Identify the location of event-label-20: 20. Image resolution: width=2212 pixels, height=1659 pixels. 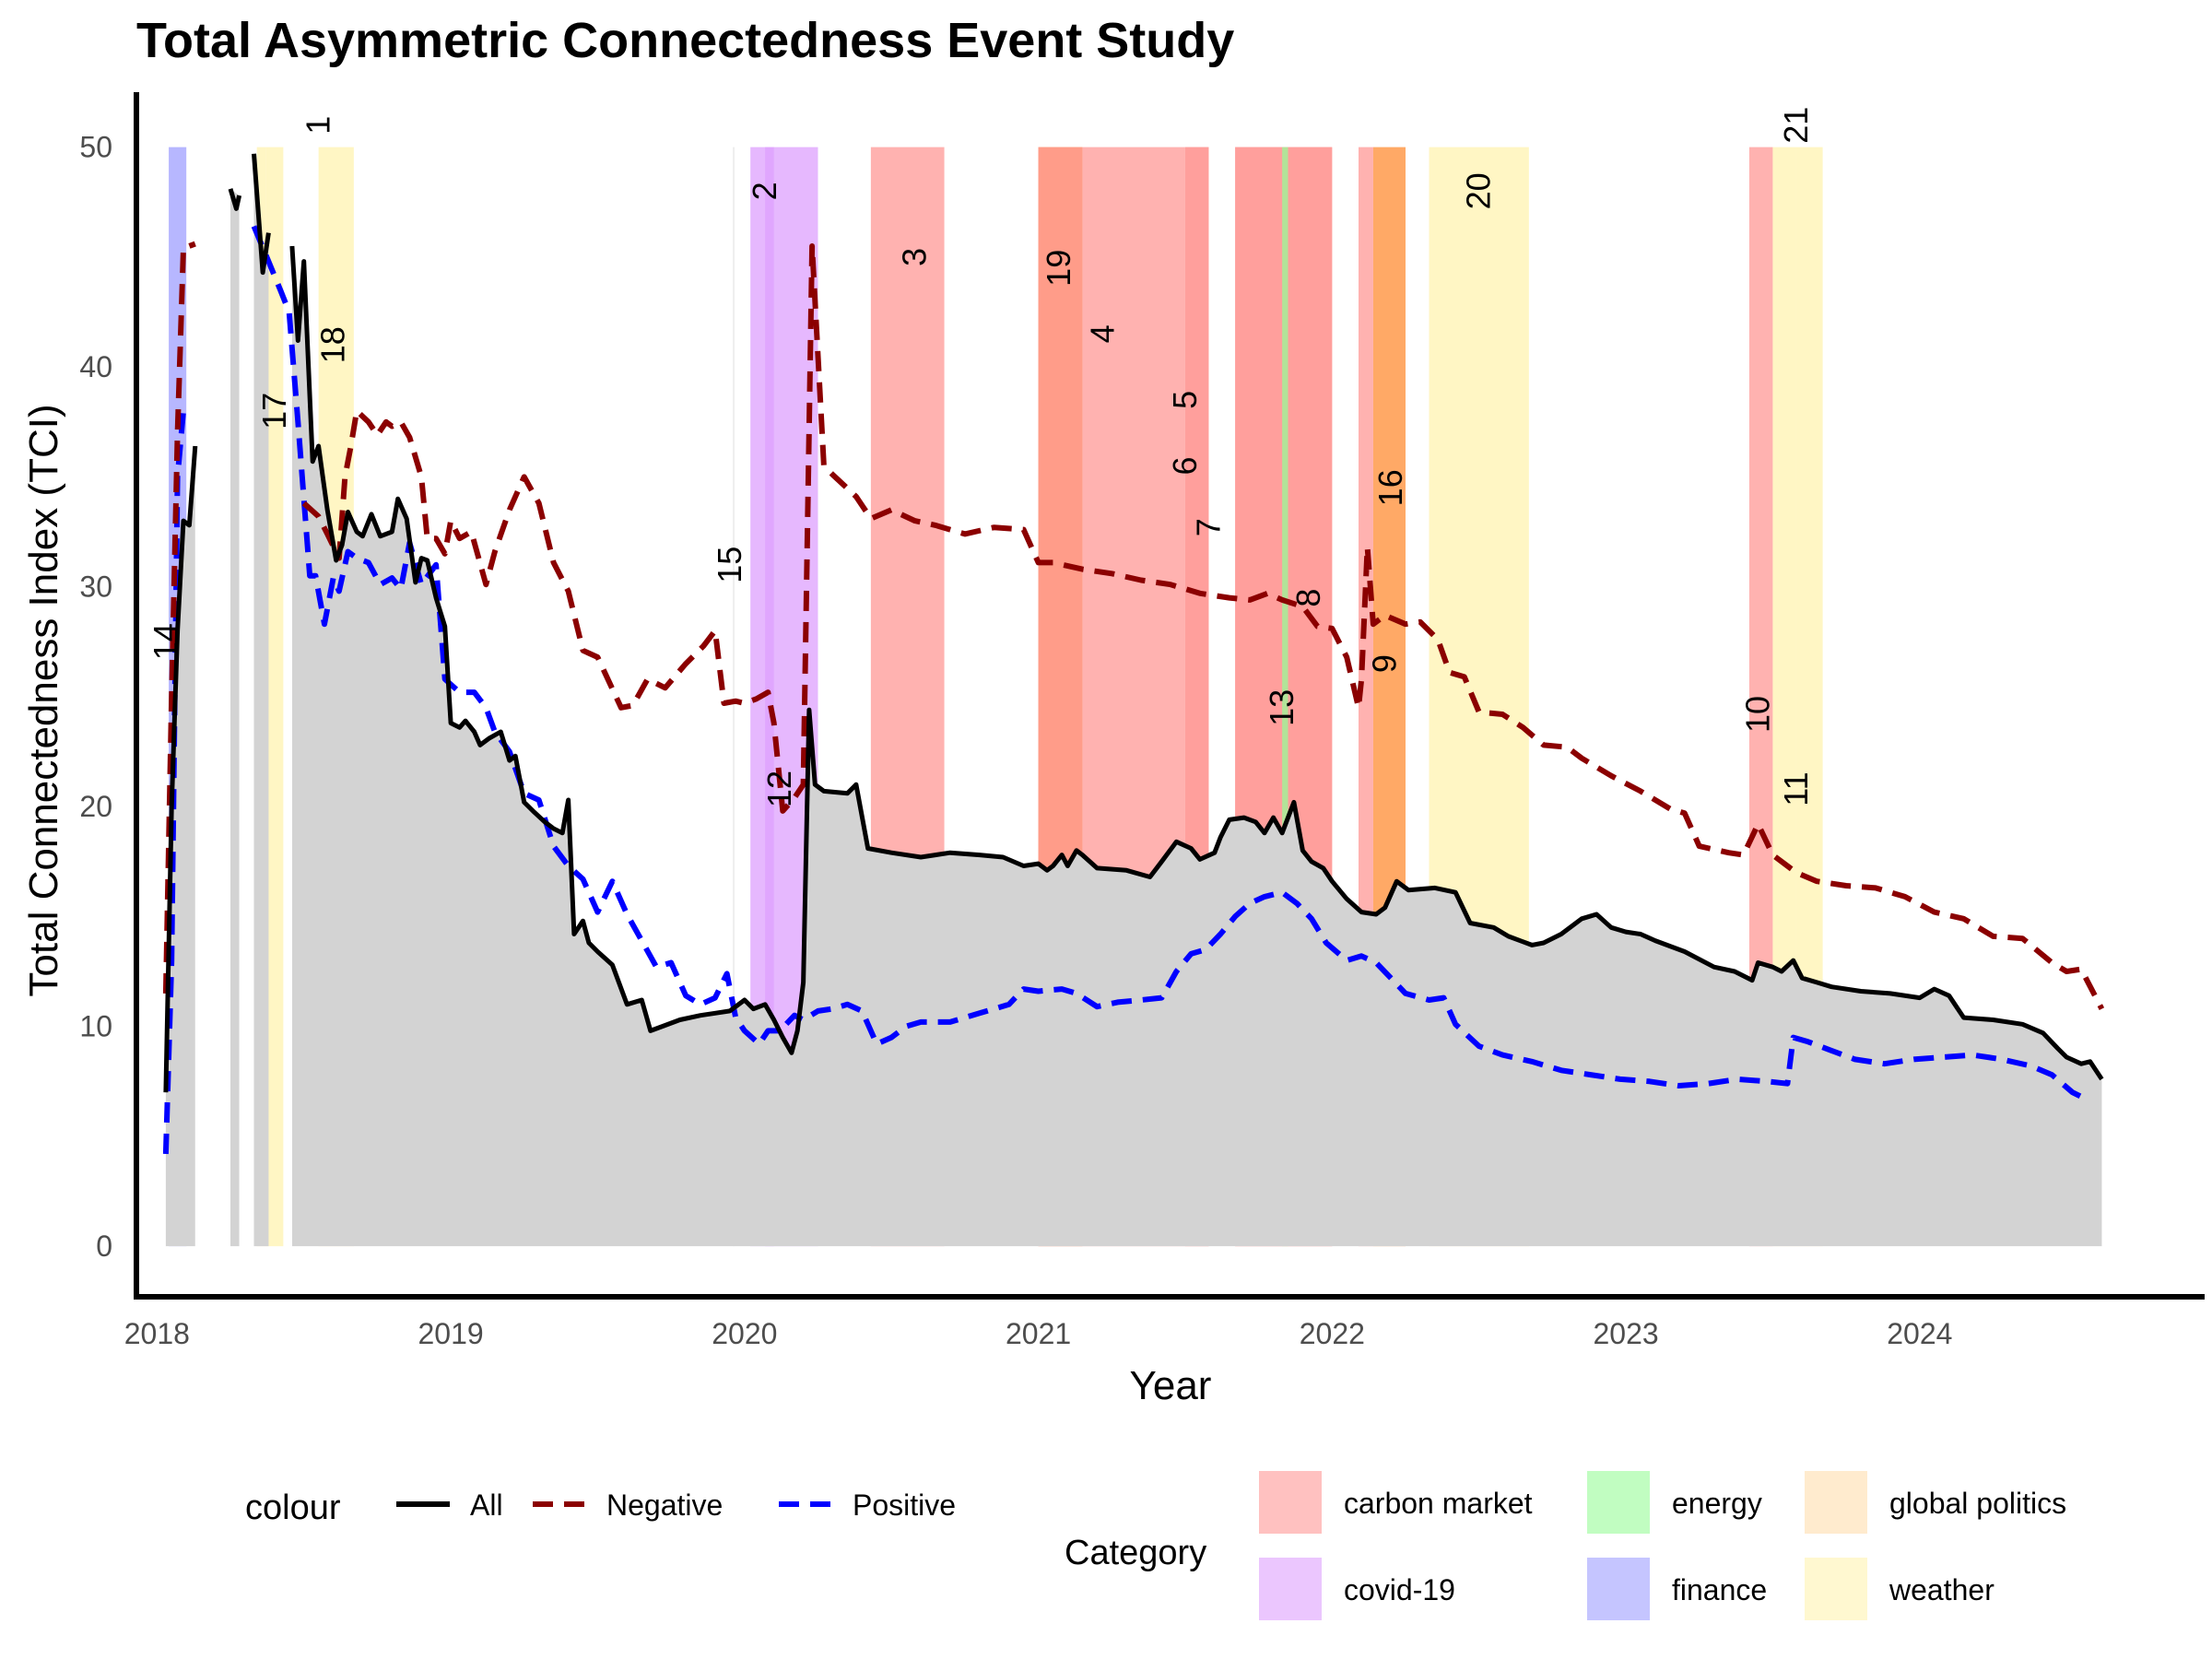
(1479, 190).